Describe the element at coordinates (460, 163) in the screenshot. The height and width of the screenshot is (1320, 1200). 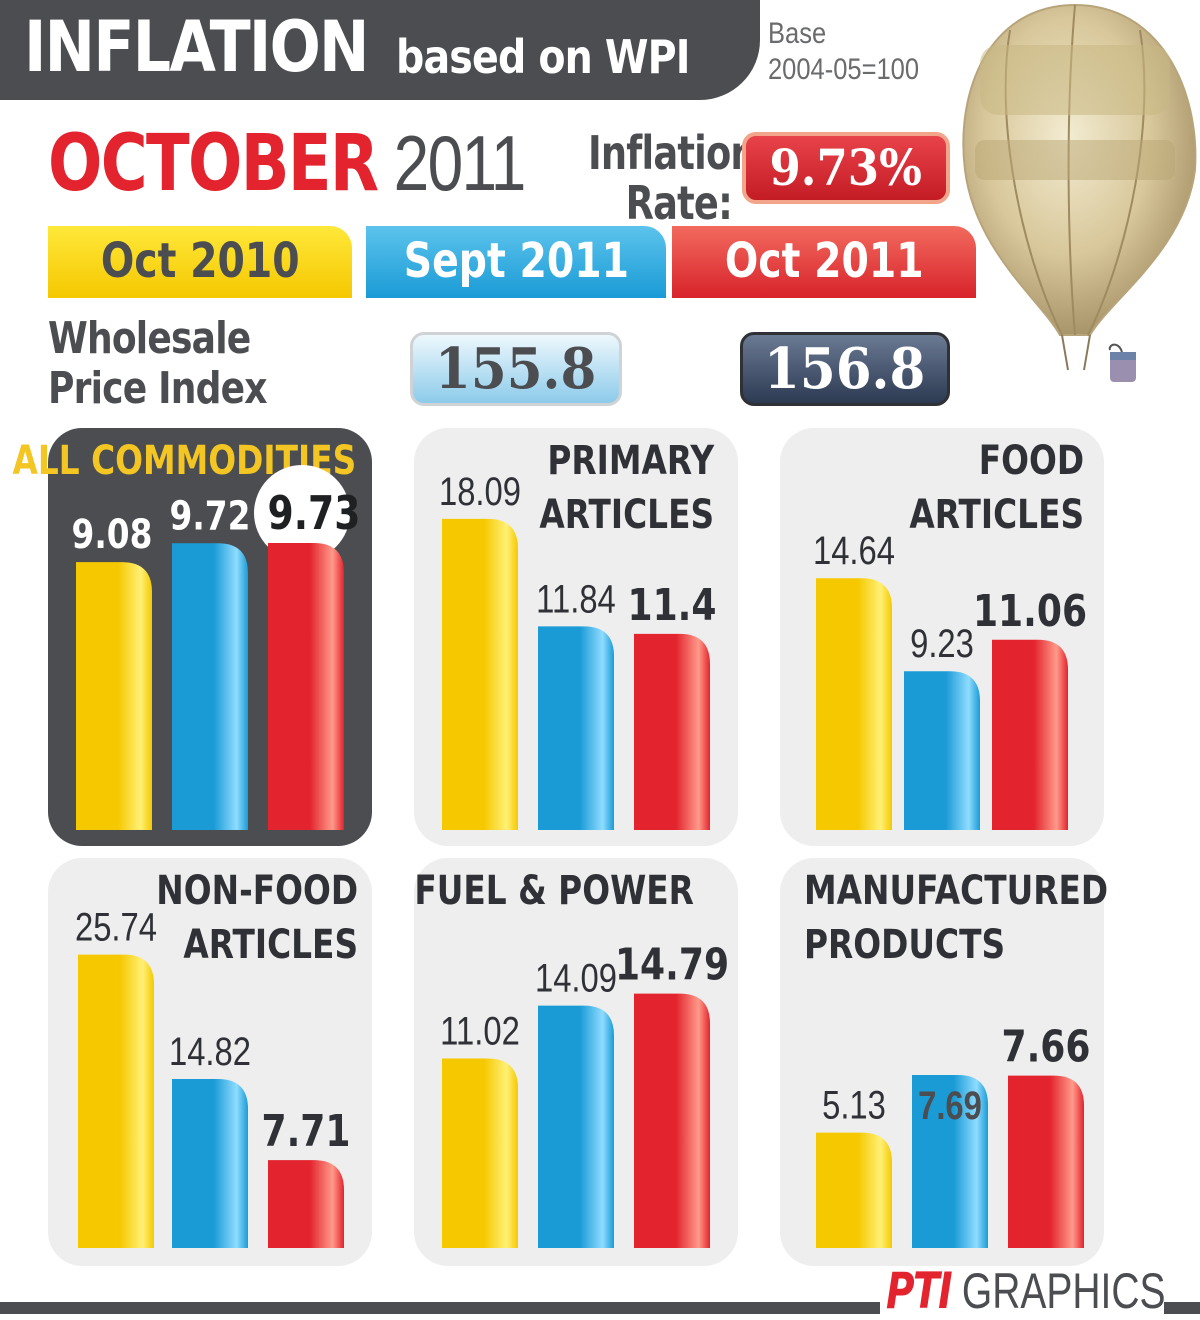
I see `month-year: 2011` at that location.